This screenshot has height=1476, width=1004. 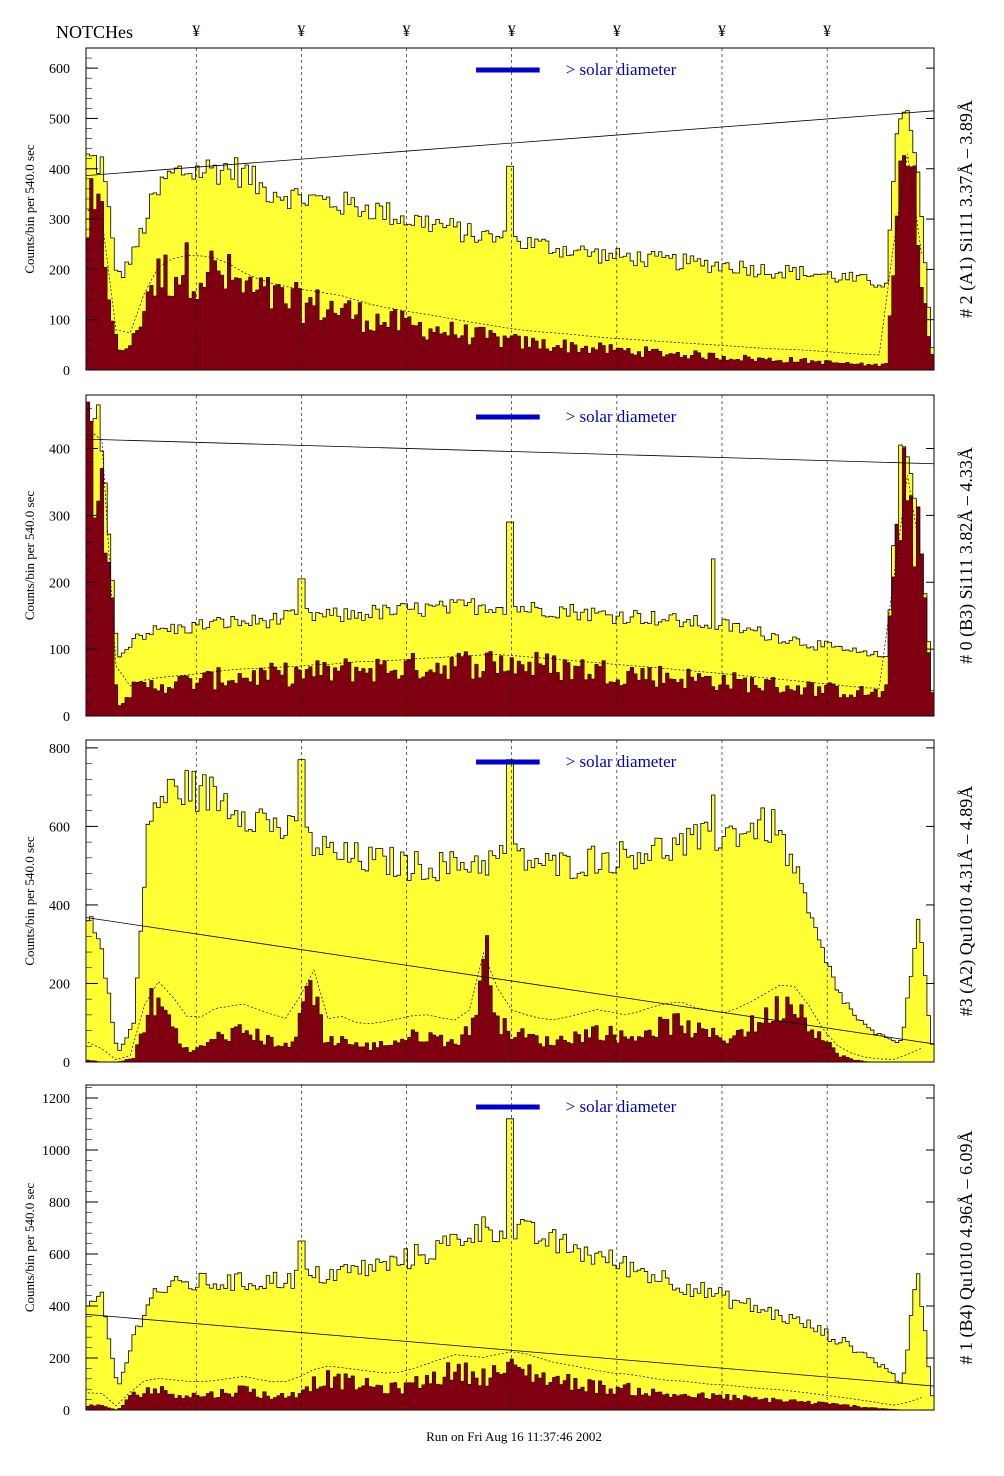 What do you see at coordinates (966, 555) in the screenshot?
I see `channel-label: # 0 (B3) Si111 3.82Å – 4.33Å` at bounding box center [966, 555].